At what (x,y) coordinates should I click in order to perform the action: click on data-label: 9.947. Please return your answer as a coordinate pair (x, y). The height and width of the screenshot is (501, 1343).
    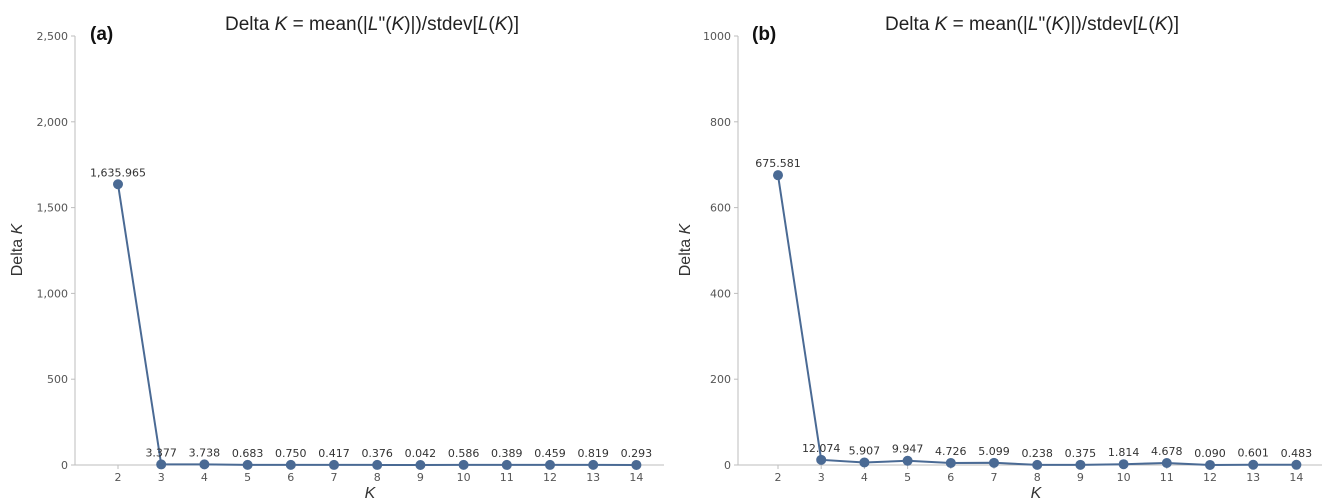
    Looking at the image, I should click on (908, 449).